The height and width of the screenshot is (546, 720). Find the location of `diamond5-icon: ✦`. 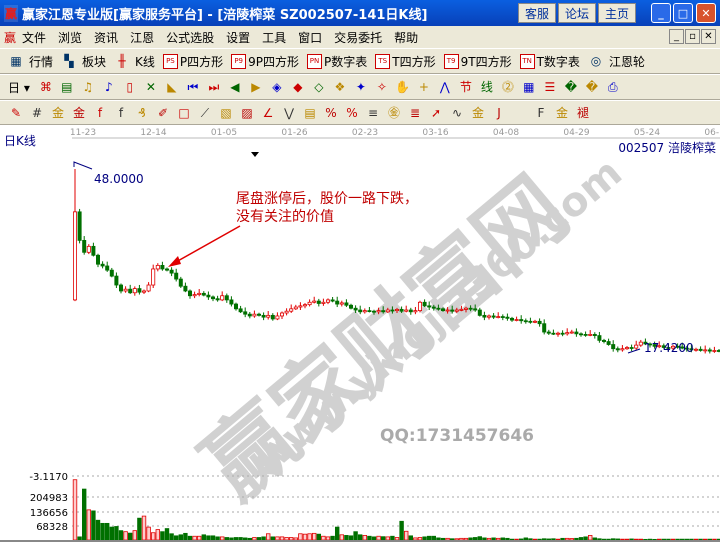

diamond5-icon: ✦ is located at coordinates (360, 87).